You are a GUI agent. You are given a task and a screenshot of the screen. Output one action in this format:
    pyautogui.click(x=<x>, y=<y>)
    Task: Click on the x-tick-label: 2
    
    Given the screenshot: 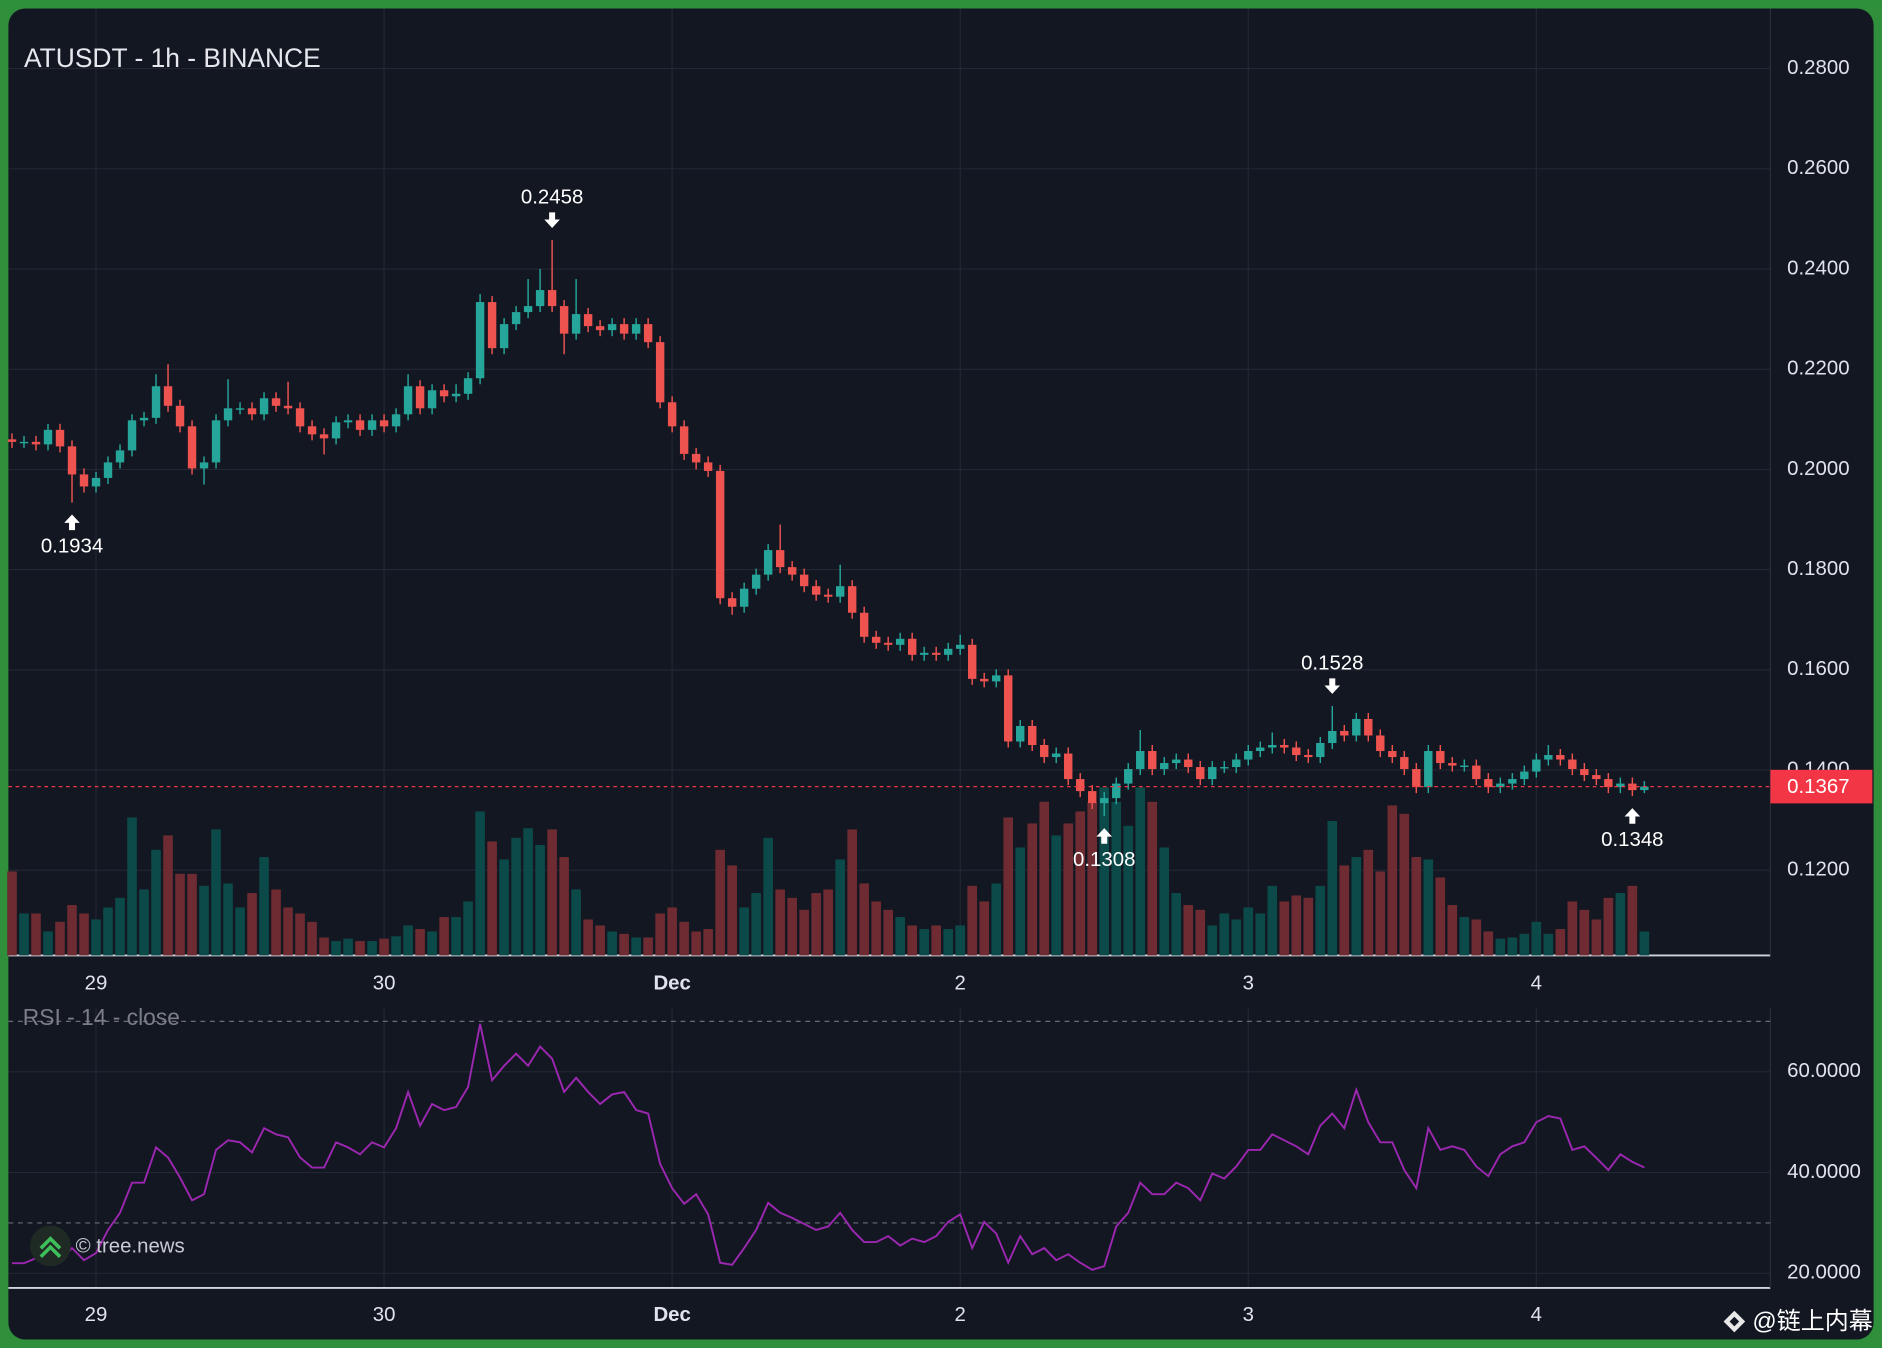 What is the action you would take?
    pyautogui.click(x=960, y=1315)
    